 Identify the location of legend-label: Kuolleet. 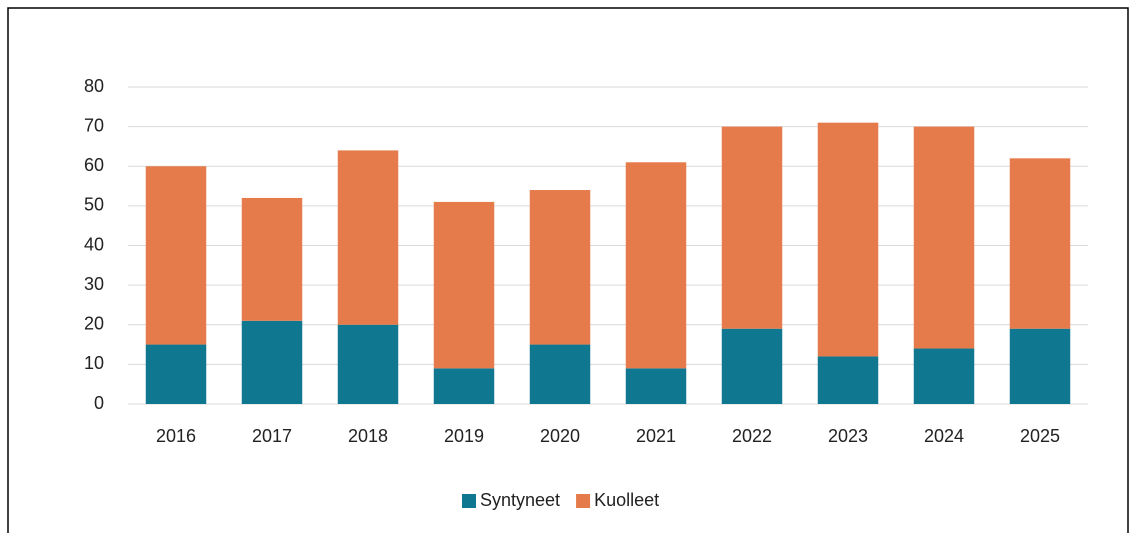
(626, 500).